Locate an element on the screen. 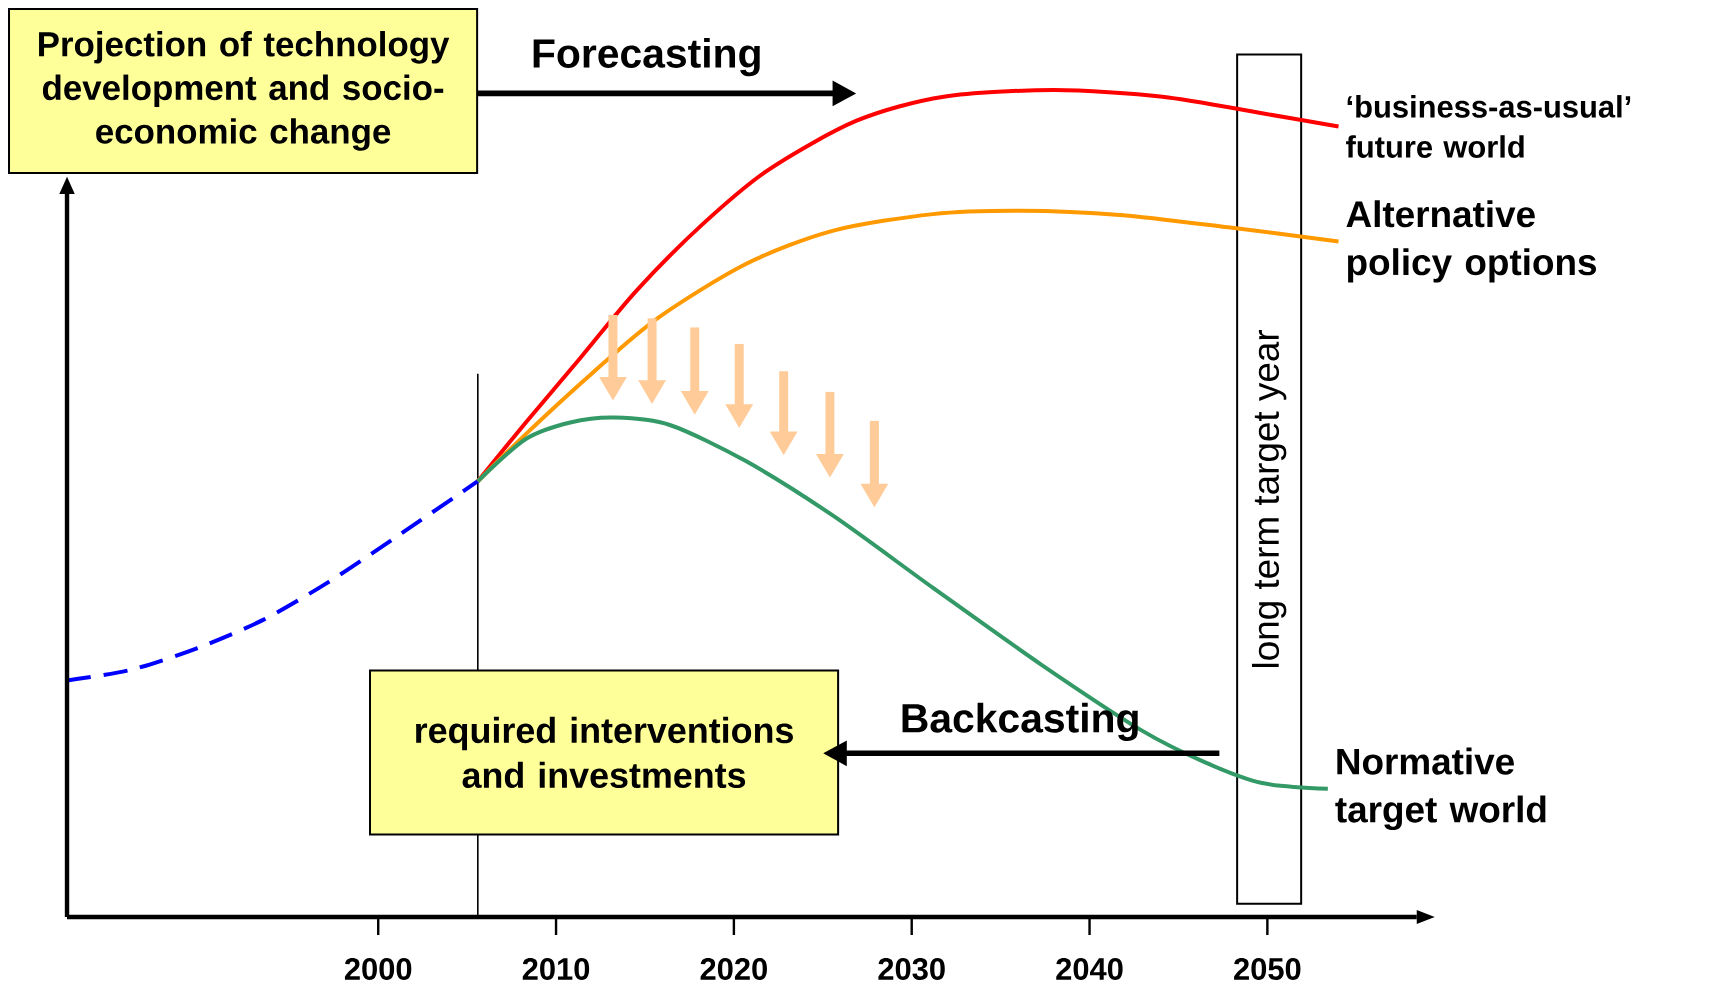 This screenshot has width=1722, height=992. x-tick-label: 2020 is located at coordinates (733, 969).